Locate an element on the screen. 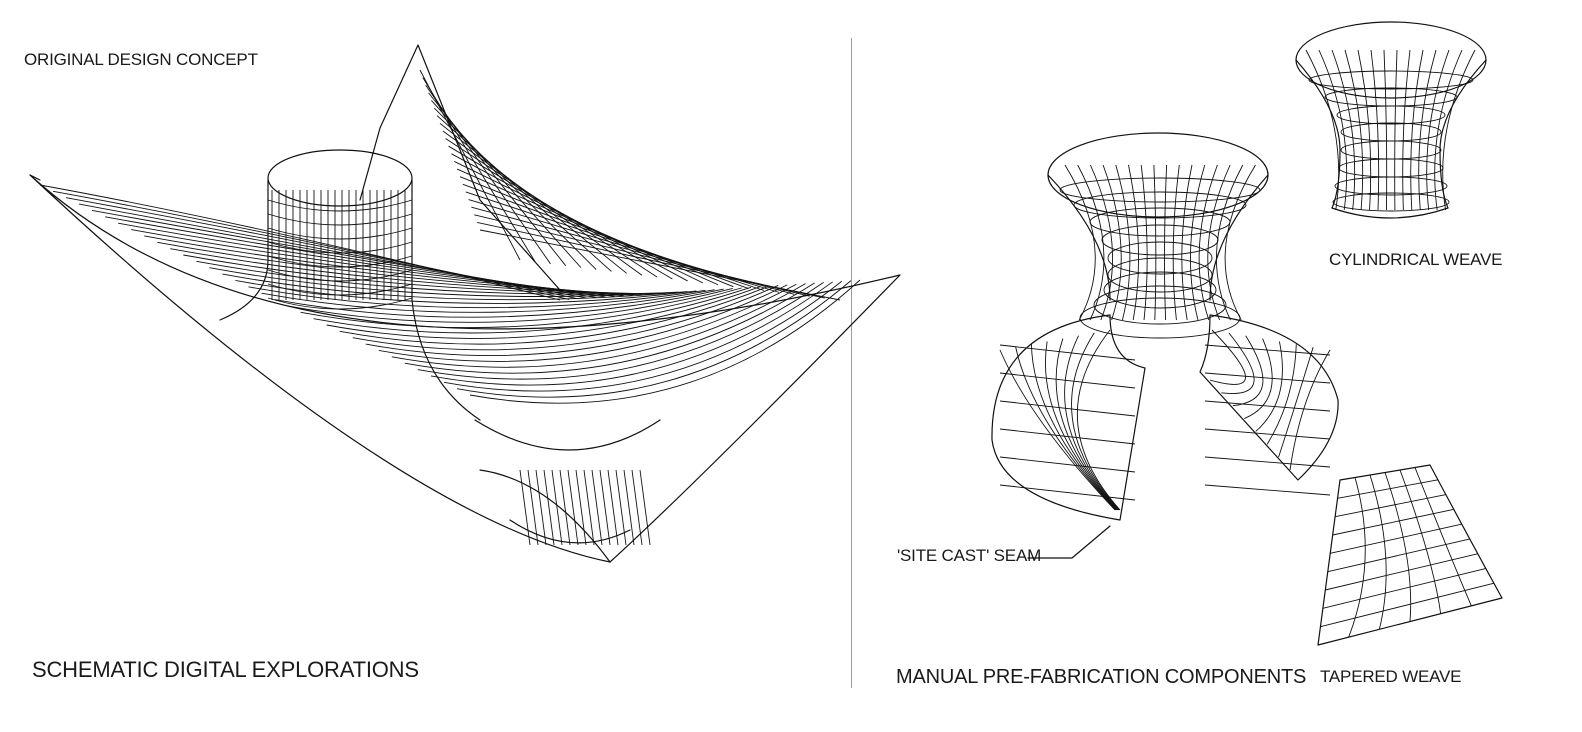 The width and height of the screenshot is (1582, 732). tapered-weave-component is located at coordinates (1410, 555).